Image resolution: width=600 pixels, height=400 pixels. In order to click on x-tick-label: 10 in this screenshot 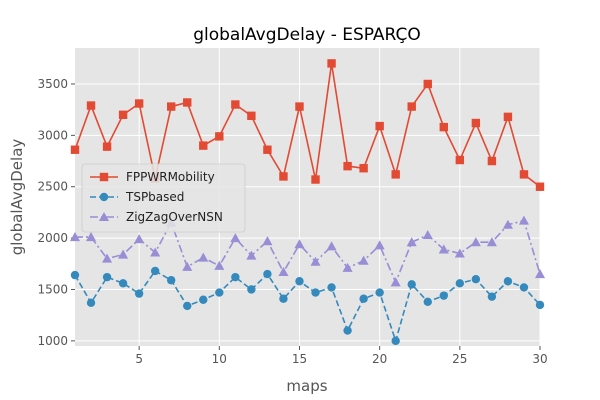, I will do `click(219, 359)`.